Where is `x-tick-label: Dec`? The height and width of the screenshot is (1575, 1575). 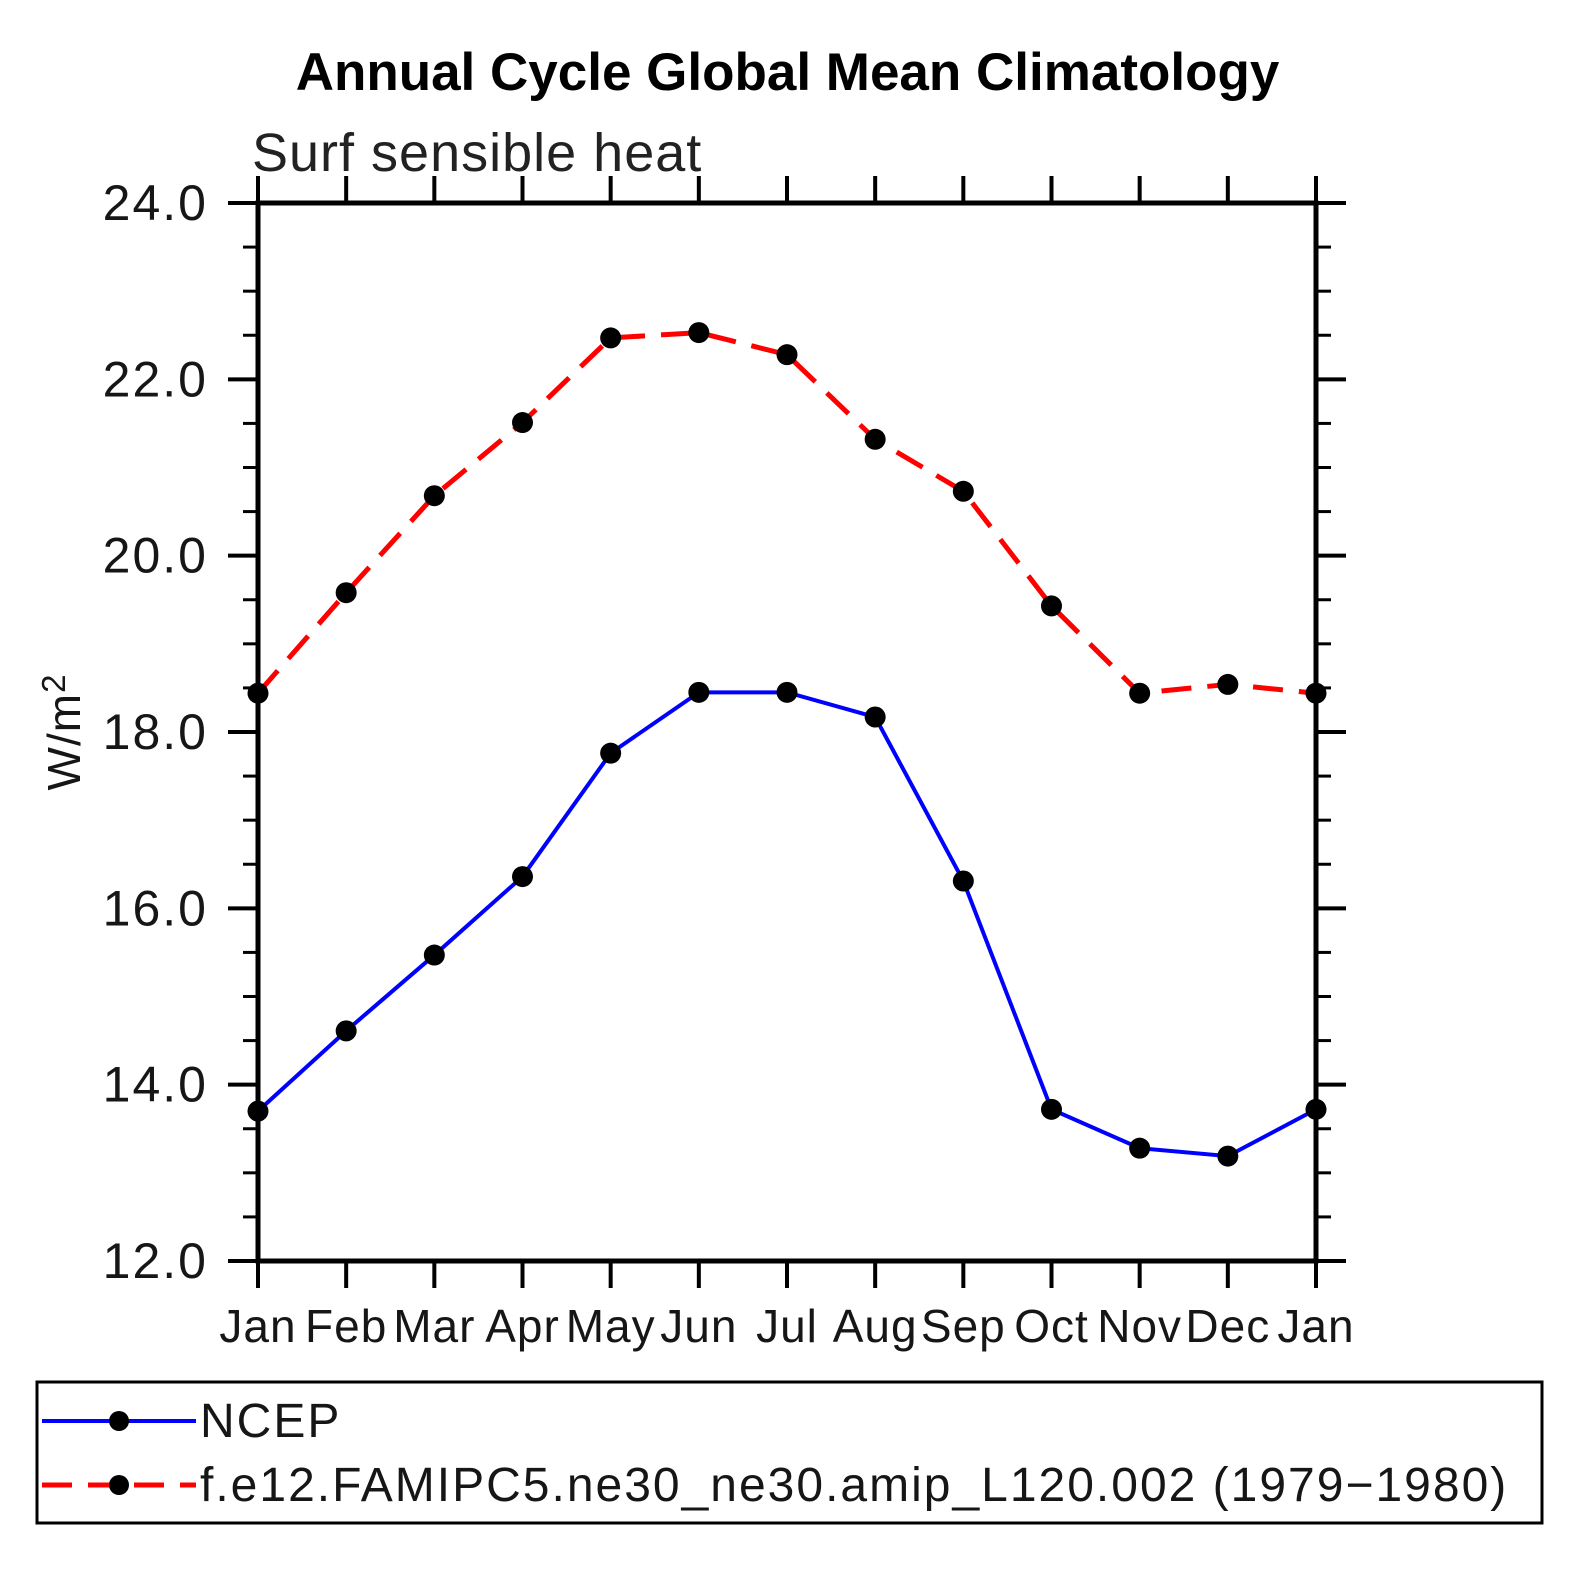 x-tick-label: Dec is located at coordinates (1227, 1326).